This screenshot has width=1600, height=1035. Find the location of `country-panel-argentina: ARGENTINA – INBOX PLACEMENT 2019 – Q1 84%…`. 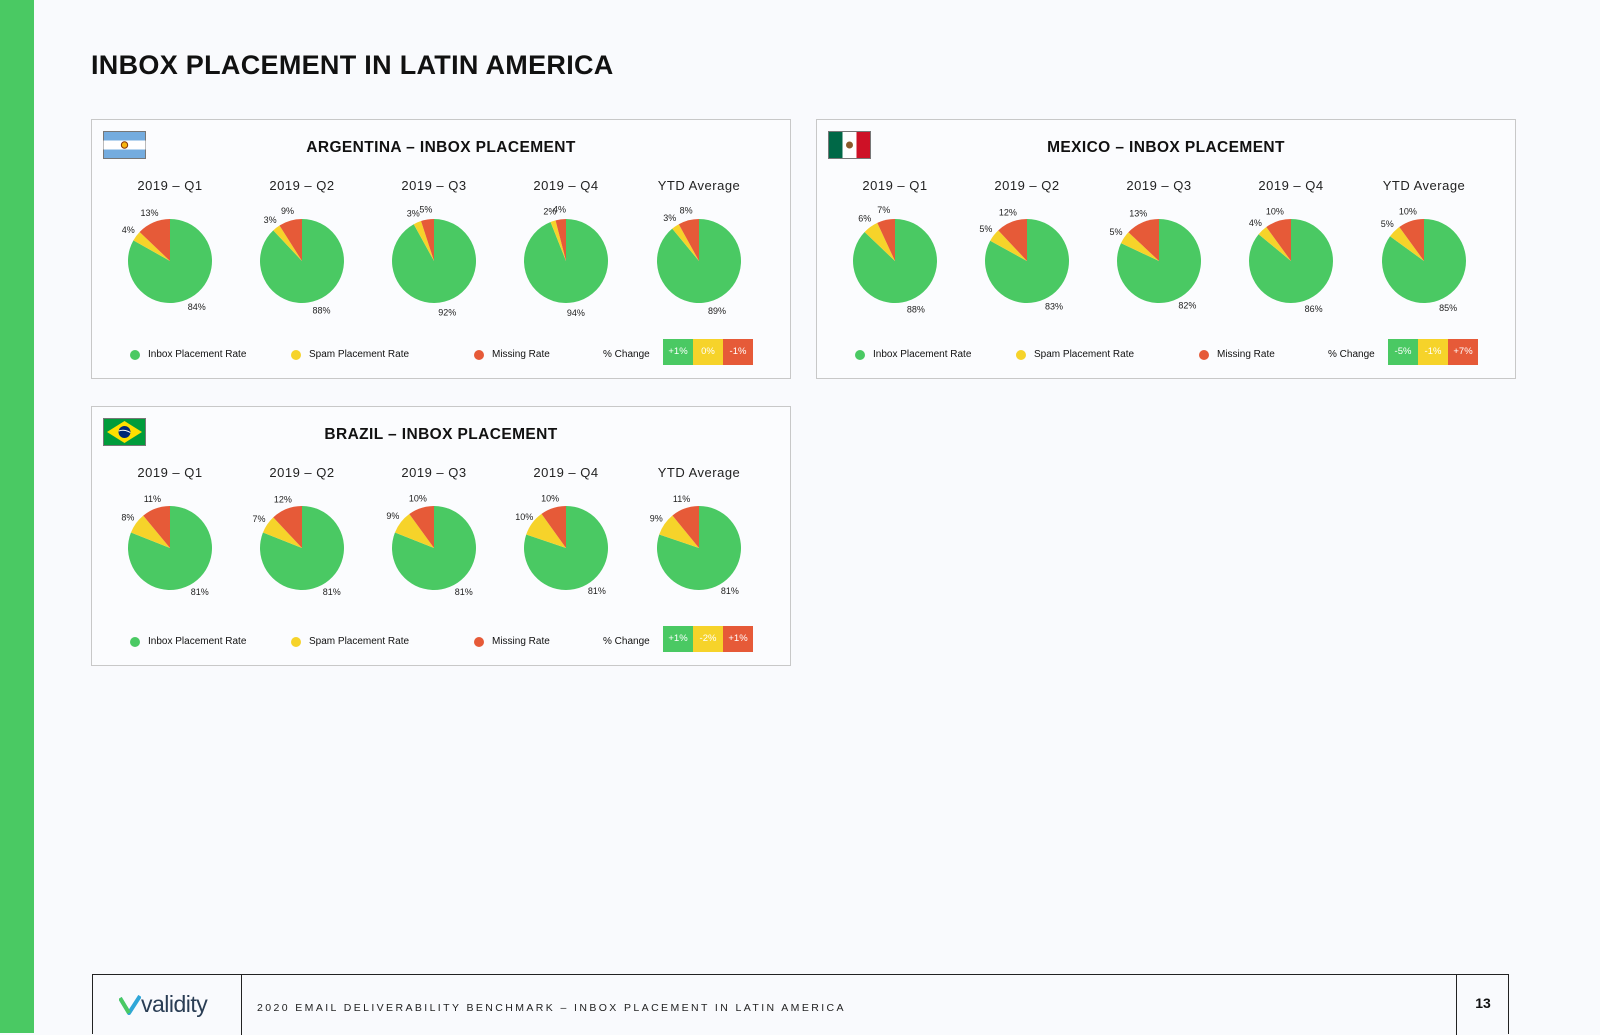

country-panel-argentina: ARGENTINA – INBOX PLACEMENT 2019 – Q1 84%… is located at coordinates (441, 249).